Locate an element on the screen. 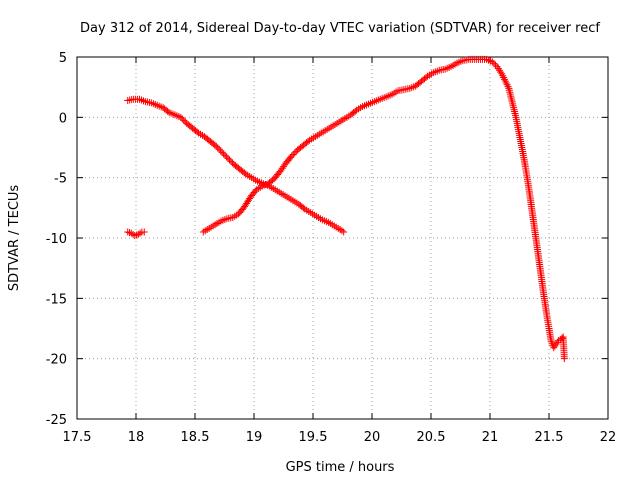 The height and width of the screenshot is (480, 640). x-tick-label: 19 is located at coordinates (254, 437).